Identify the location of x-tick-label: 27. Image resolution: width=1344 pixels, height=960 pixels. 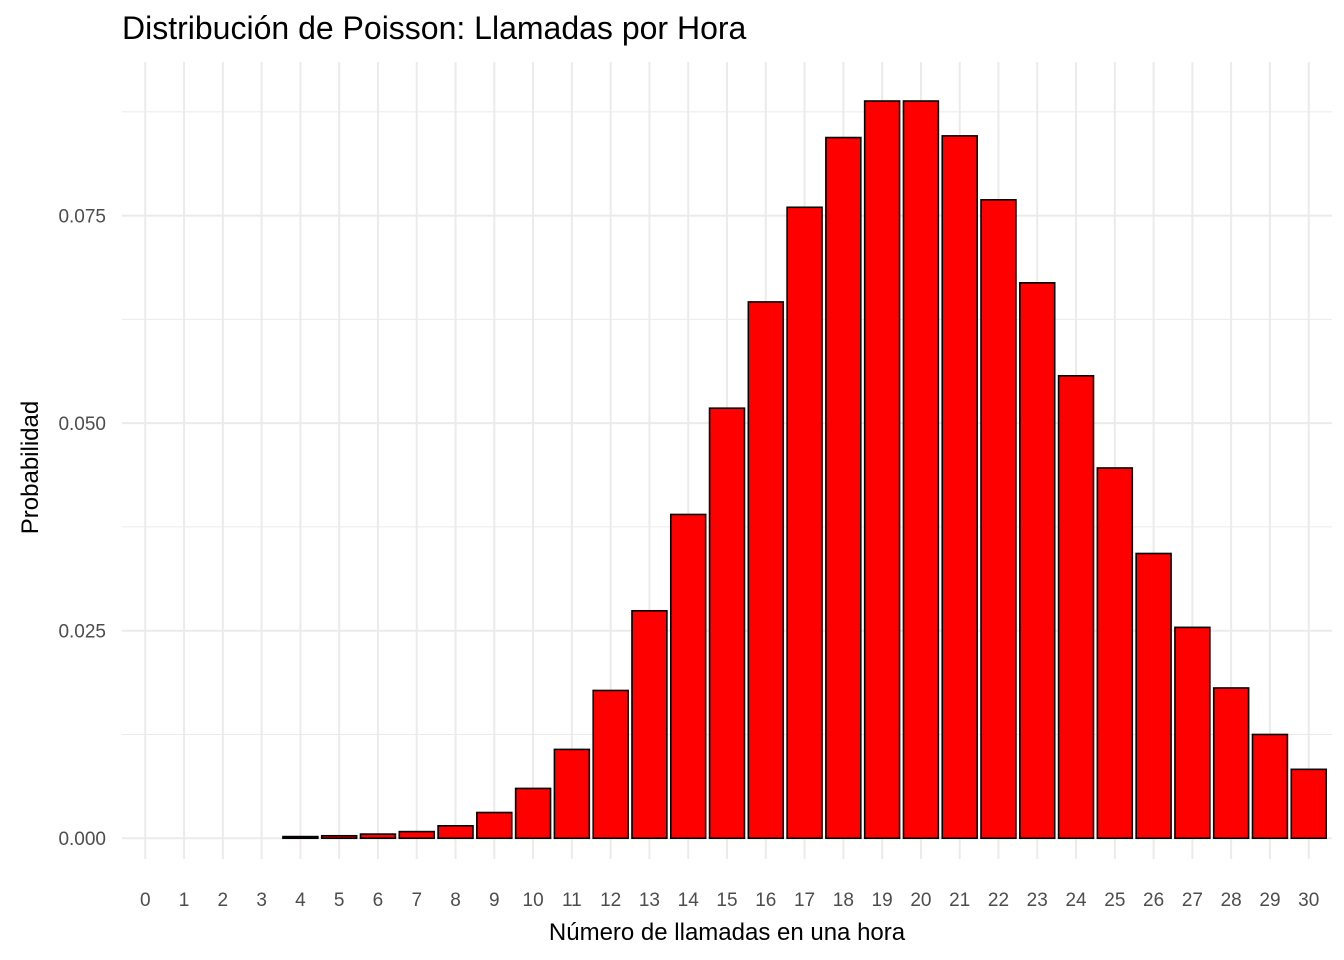
(1192, 900).